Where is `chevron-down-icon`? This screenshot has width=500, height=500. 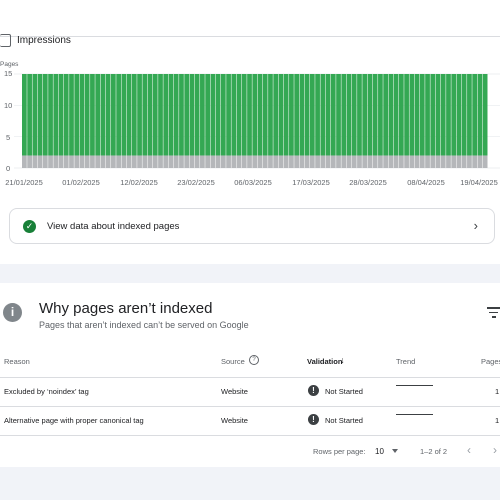 chevron-down-icon is located at coordinates (395, 451).